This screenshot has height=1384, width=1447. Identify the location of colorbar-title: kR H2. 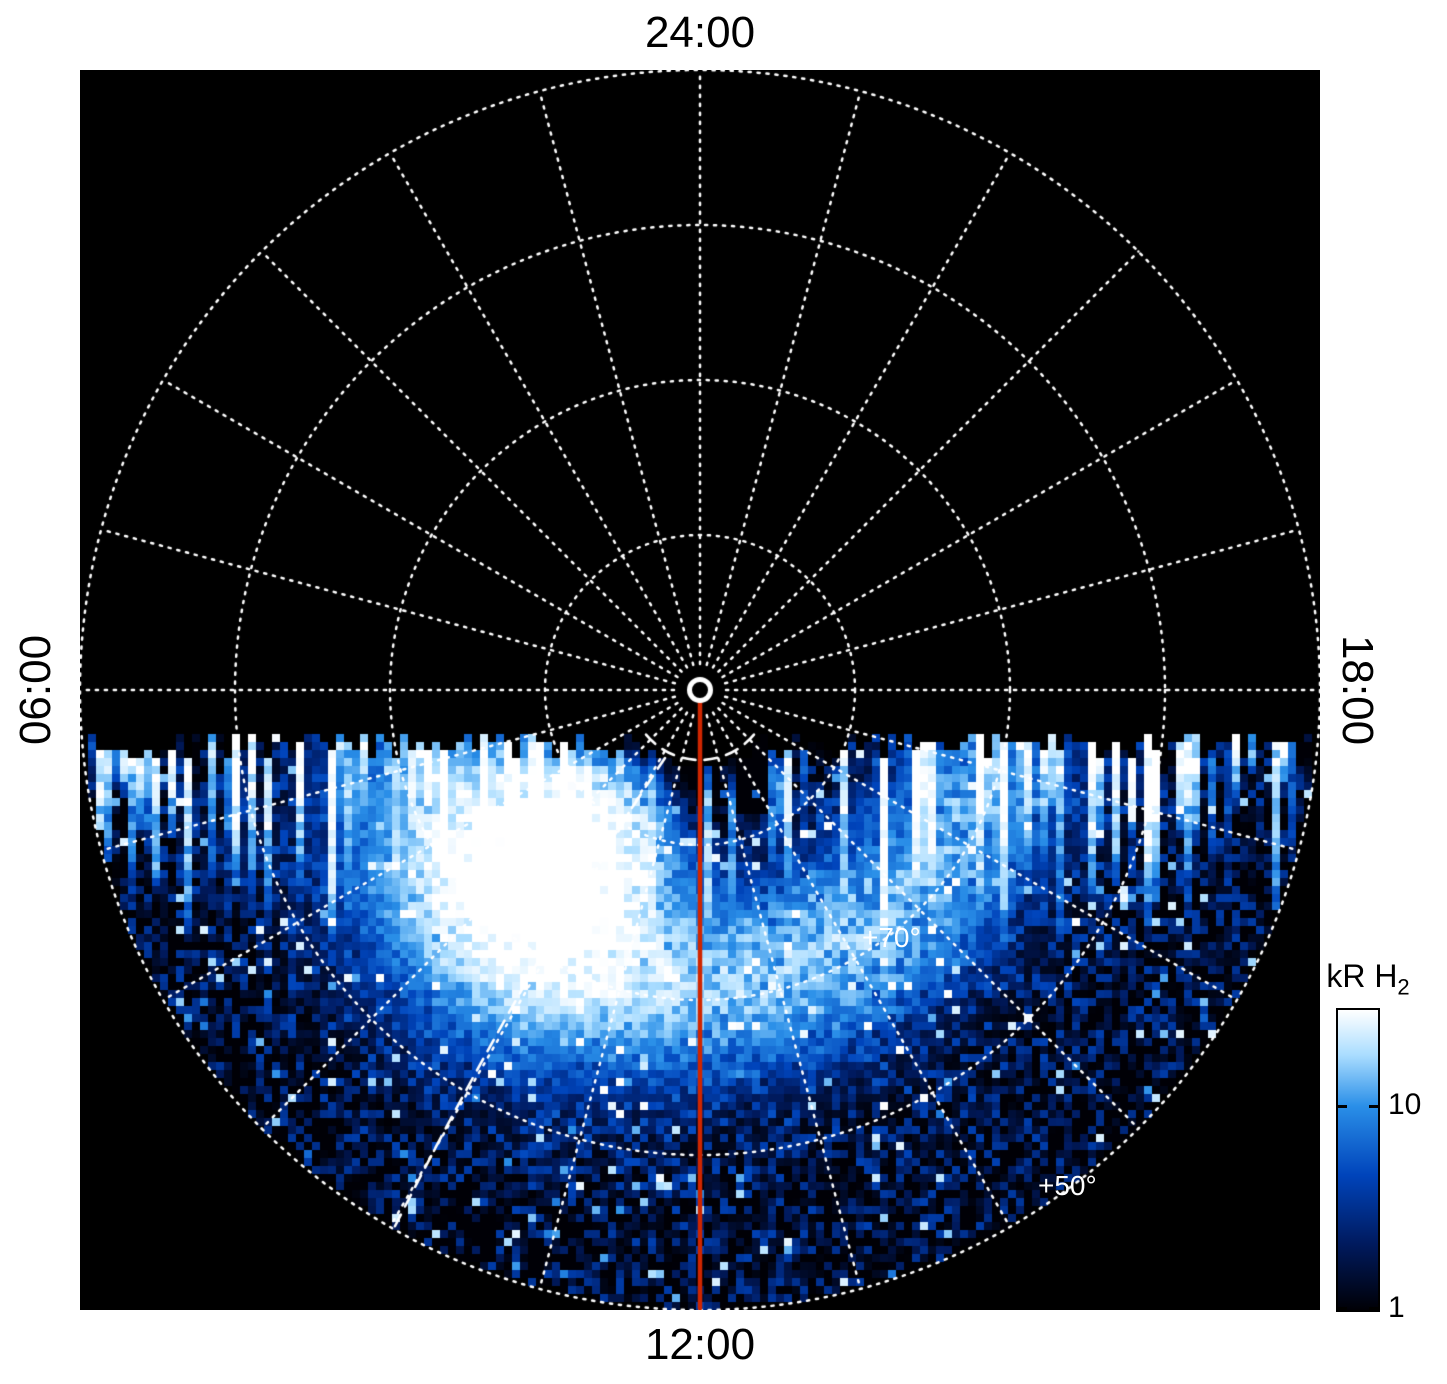
(1367, 979).